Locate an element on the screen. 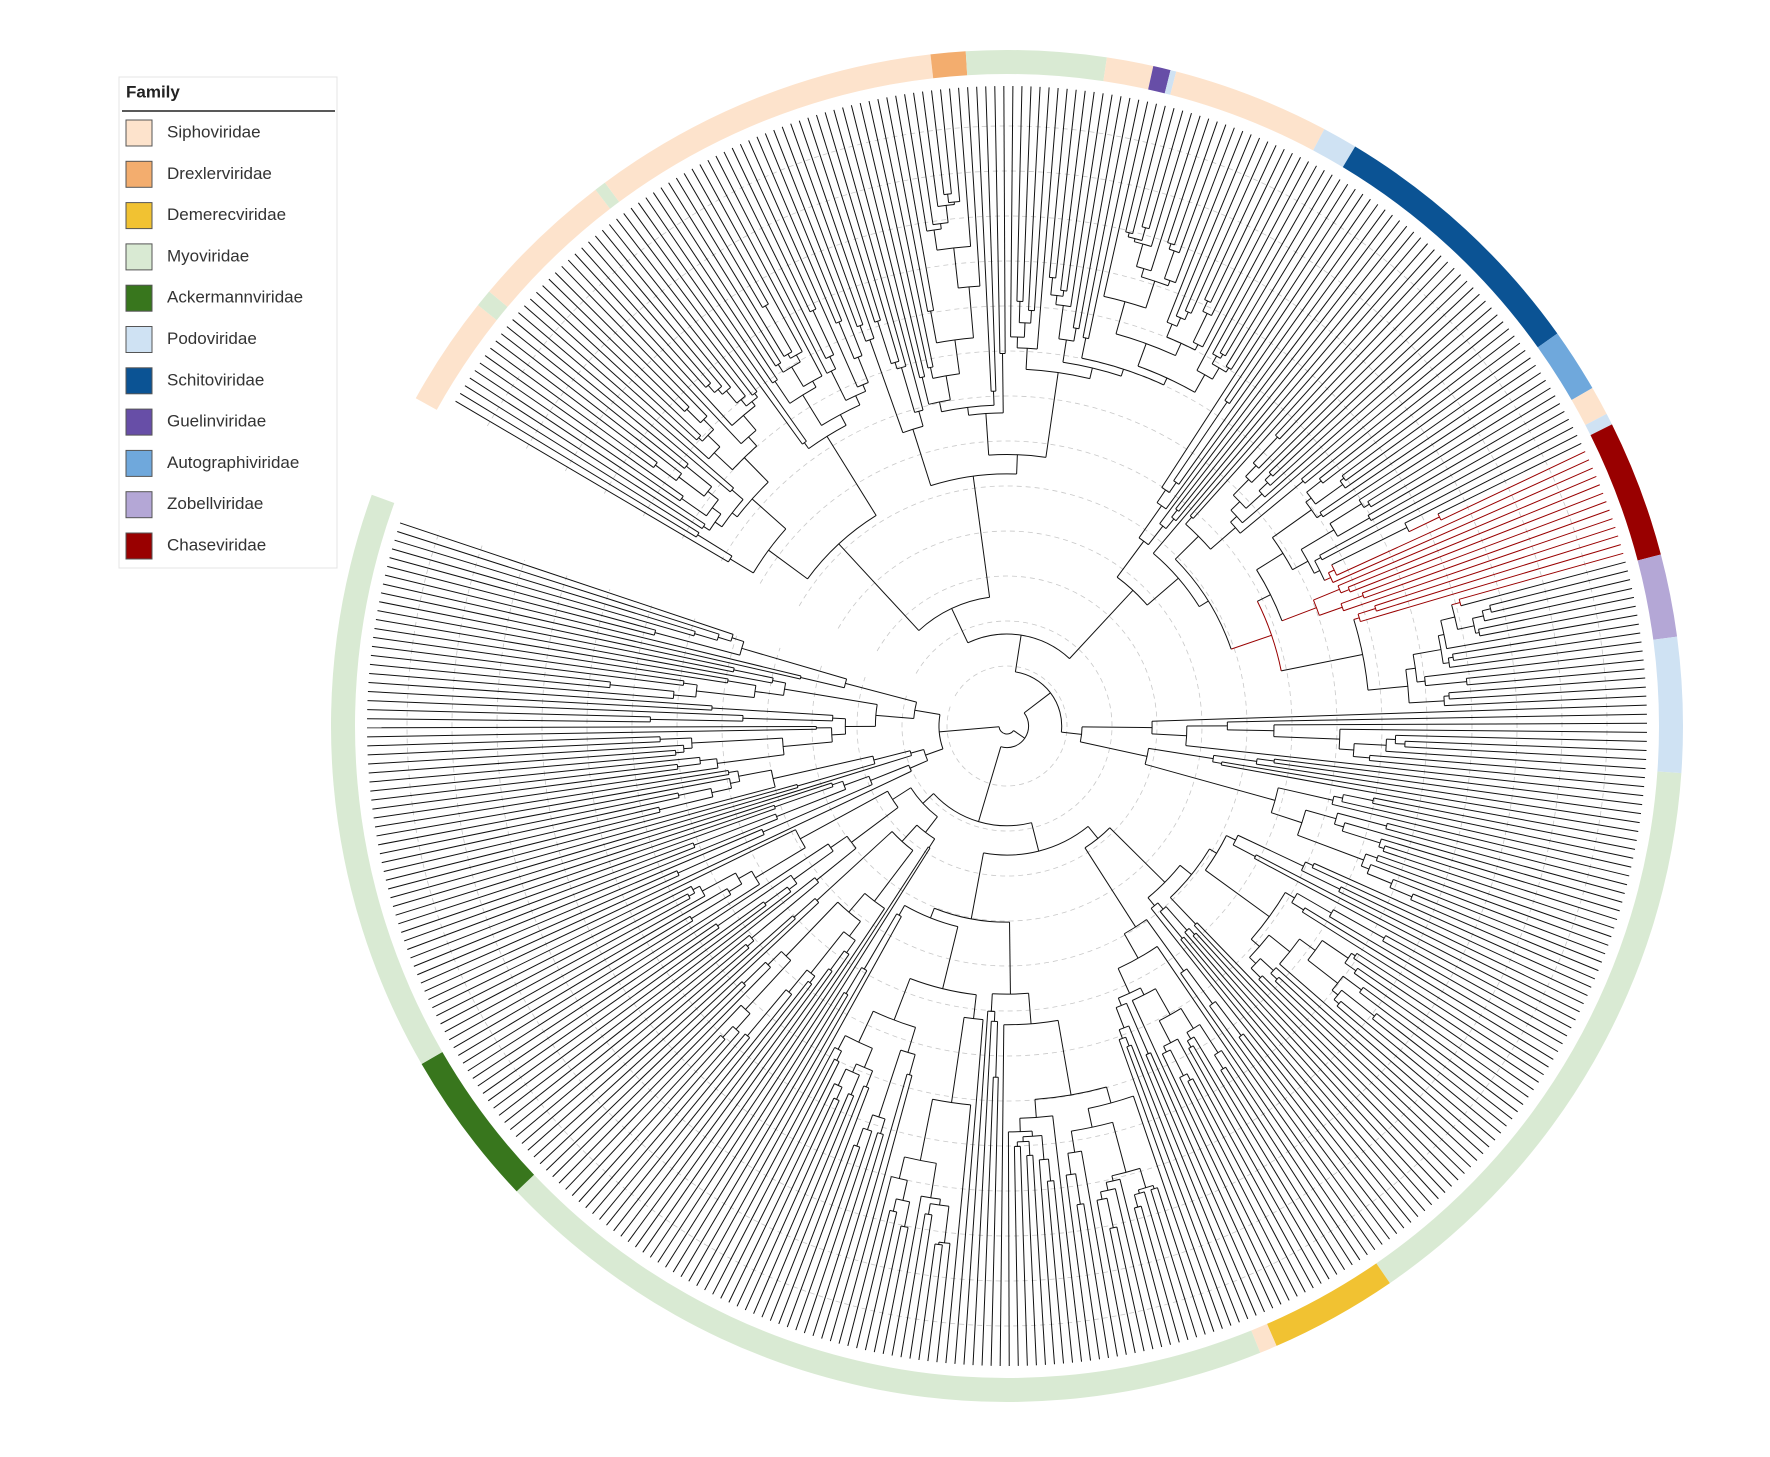 Image resolution: width=1770 pixels, height=1457 pixels. legend-label: Schitoviridae is located at coordinates (215, 379).